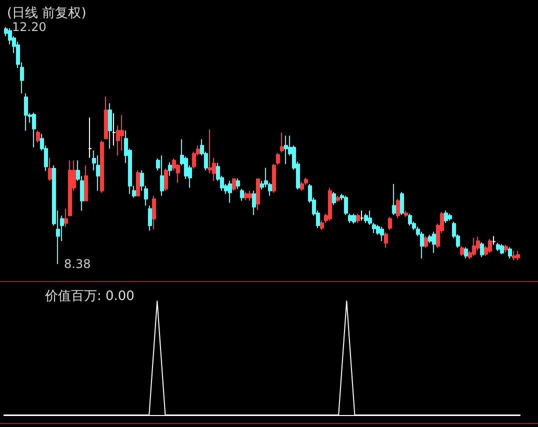 This screenshot has width=538, height=427. I want to click on annotation: 12.20, so click(29, 27).